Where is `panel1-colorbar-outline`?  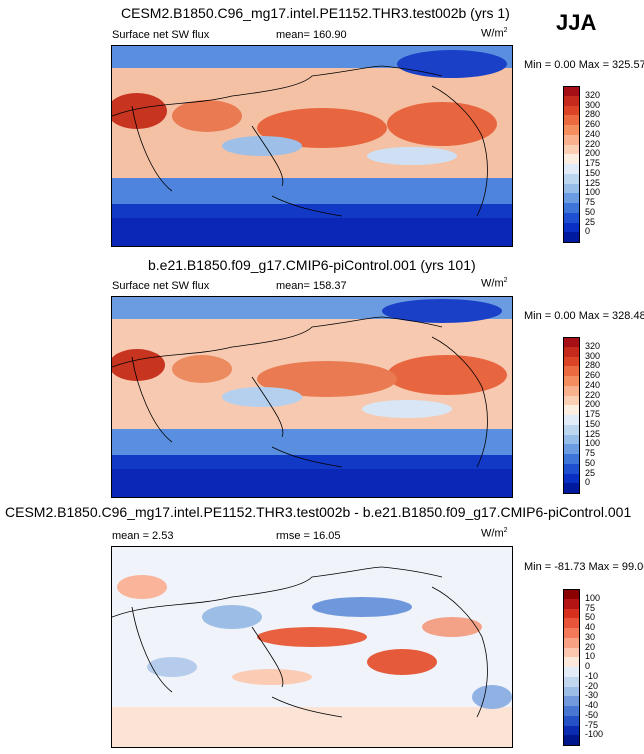 panel1-colorbar-outline is located at coordinates (571, 164).